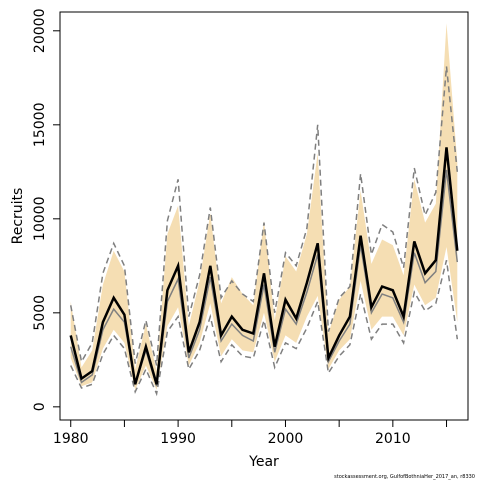  I want to click on y-tick-label: 15000, so click(40, 125).